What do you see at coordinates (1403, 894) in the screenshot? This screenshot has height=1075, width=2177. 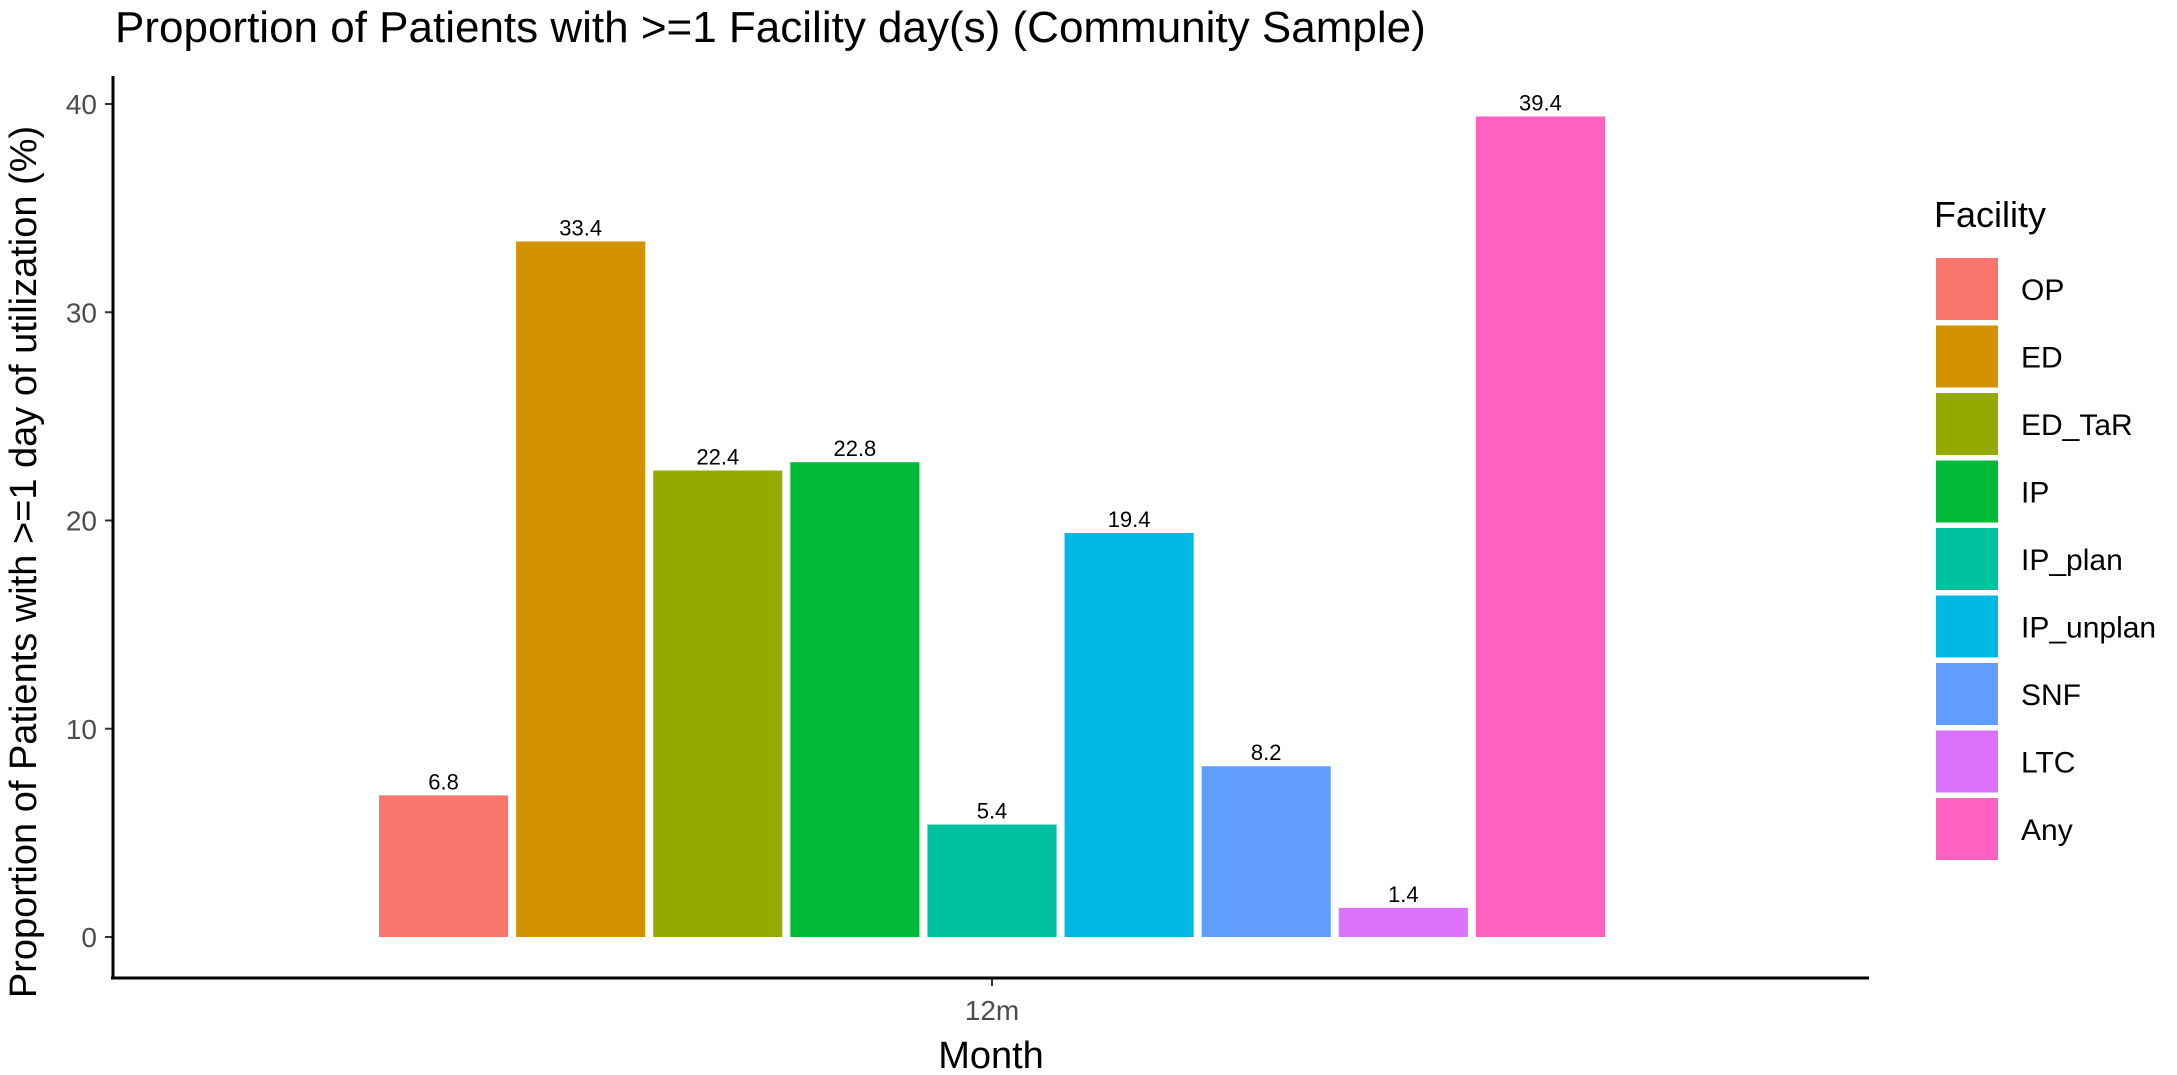 I see `data-label: 1.4` at bounding box center [1403, 894].